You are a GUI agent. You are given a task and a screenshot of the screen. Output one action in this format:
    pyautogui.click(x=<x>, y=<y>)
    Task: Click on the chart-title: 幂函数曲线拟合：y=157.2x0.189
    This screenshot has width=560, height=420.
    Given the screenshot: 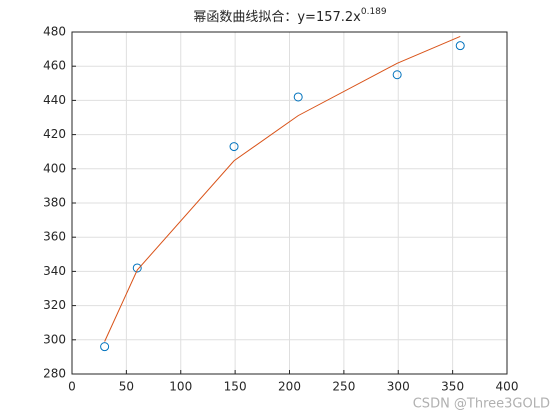 What is the action you would take?
    pyautogui.click(x=290, y=16)
    